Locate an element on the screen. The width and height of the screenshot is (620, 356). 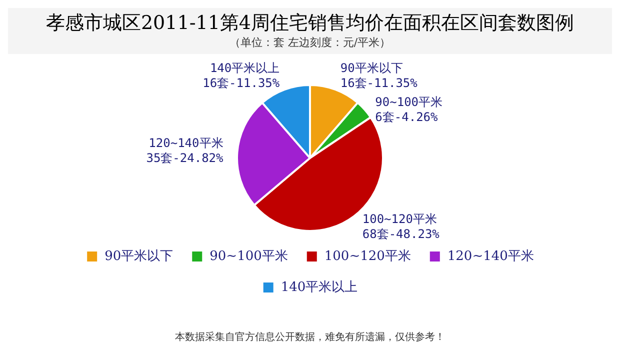
data-label: 6套-4.26% is located at coordinates (407, 117).